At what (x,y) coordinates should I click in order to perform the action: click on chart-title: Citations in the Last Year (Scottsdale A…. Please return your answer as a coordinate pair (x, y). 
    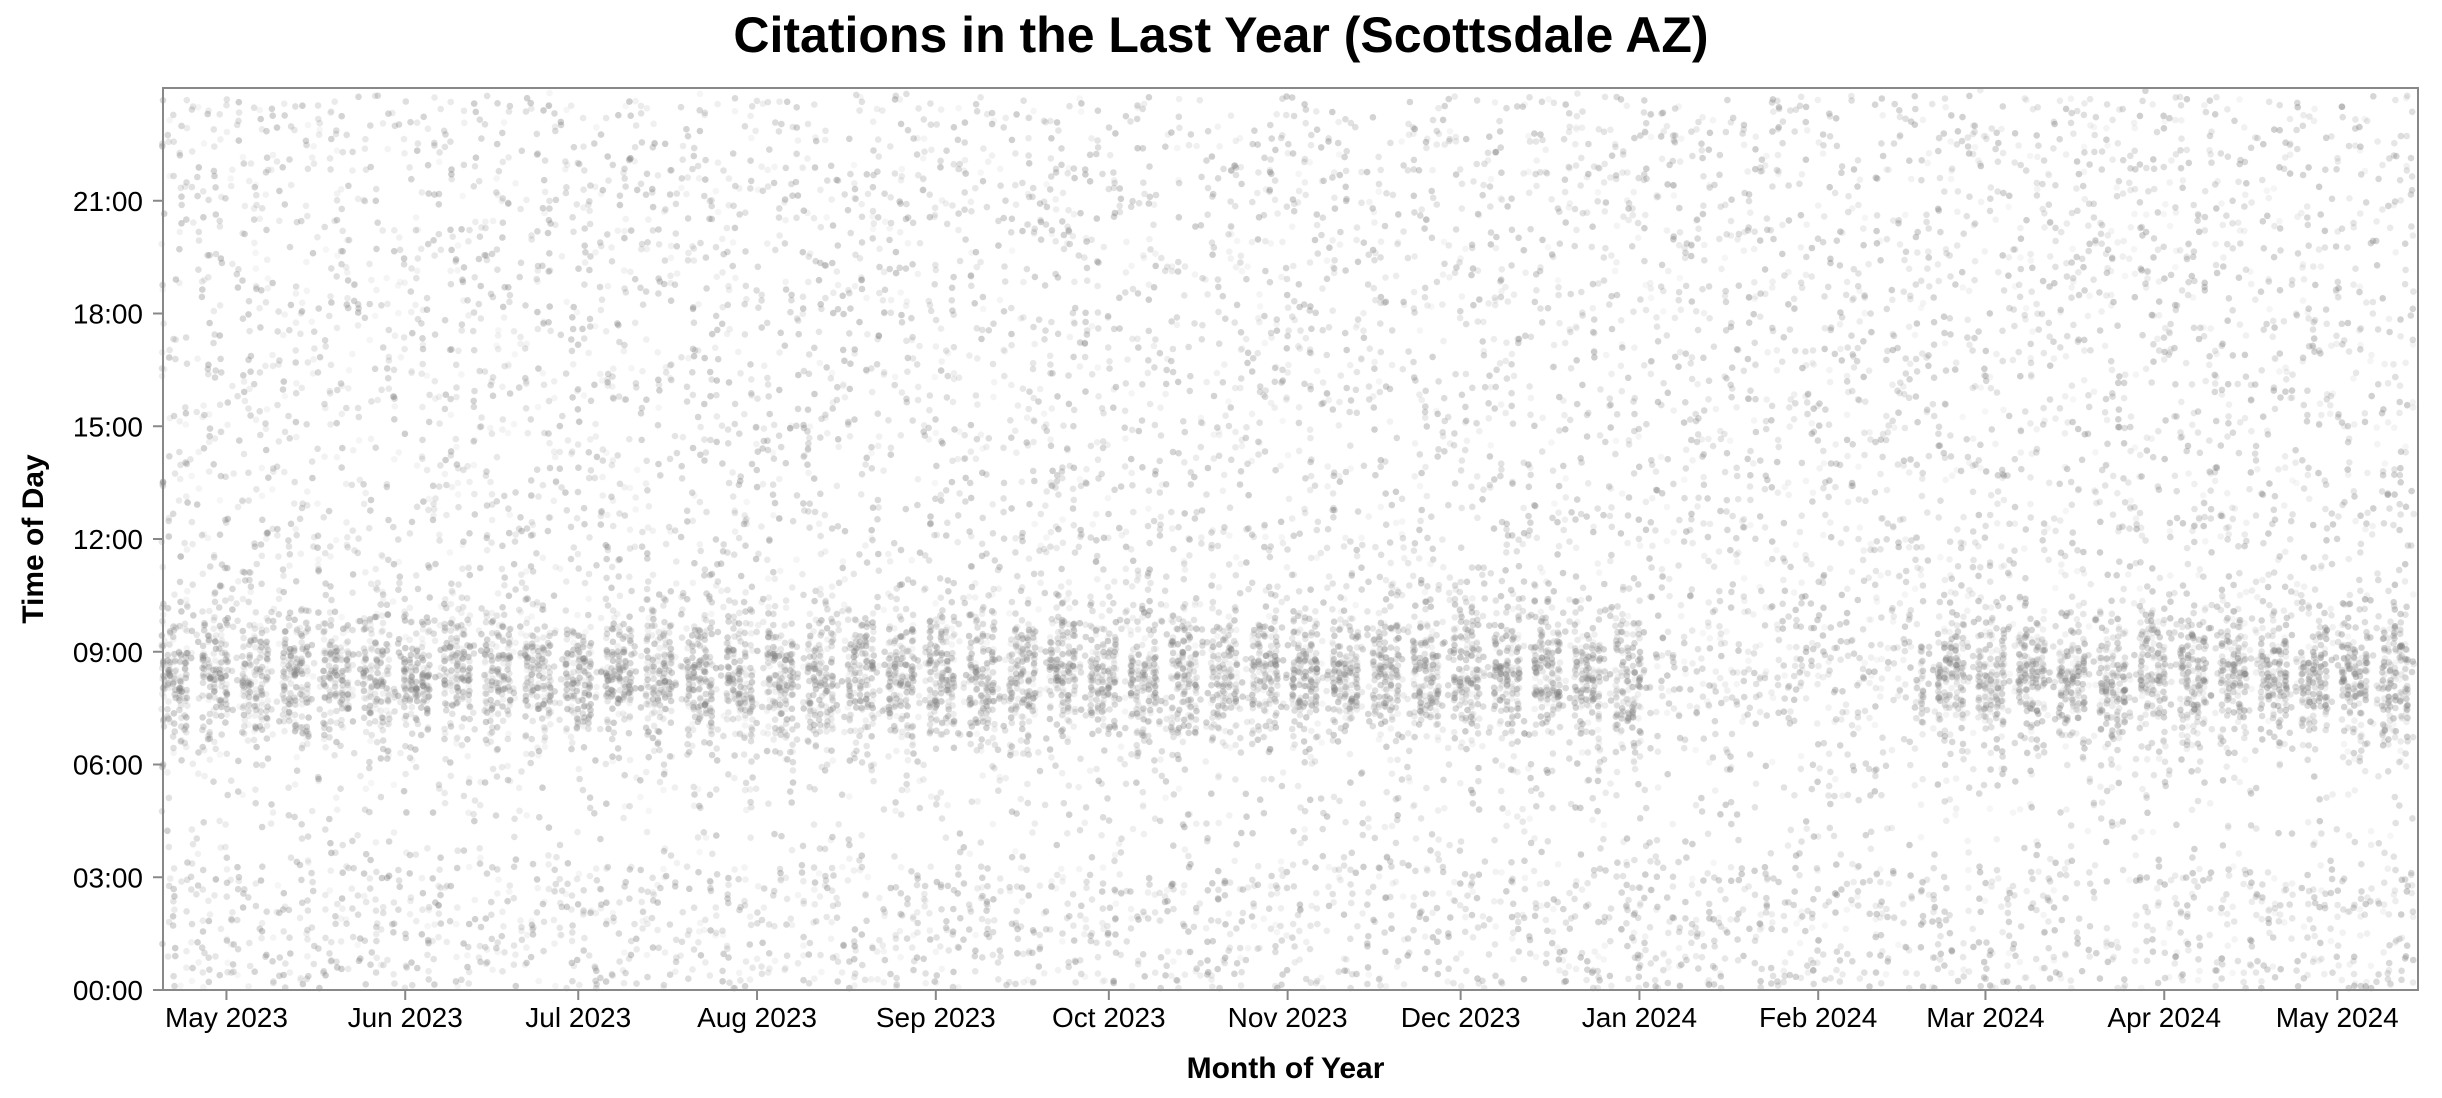
    Looking at the image, I should click on (1221, 35).